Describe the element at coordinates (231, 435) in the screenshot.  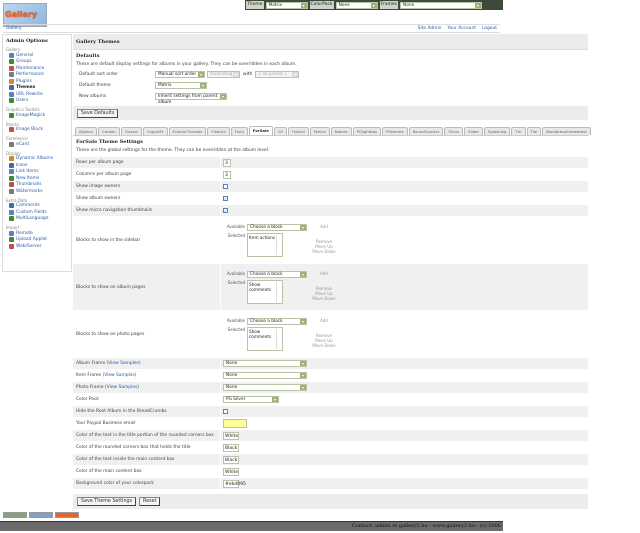
I see `title-text-color-input: White` at that location.